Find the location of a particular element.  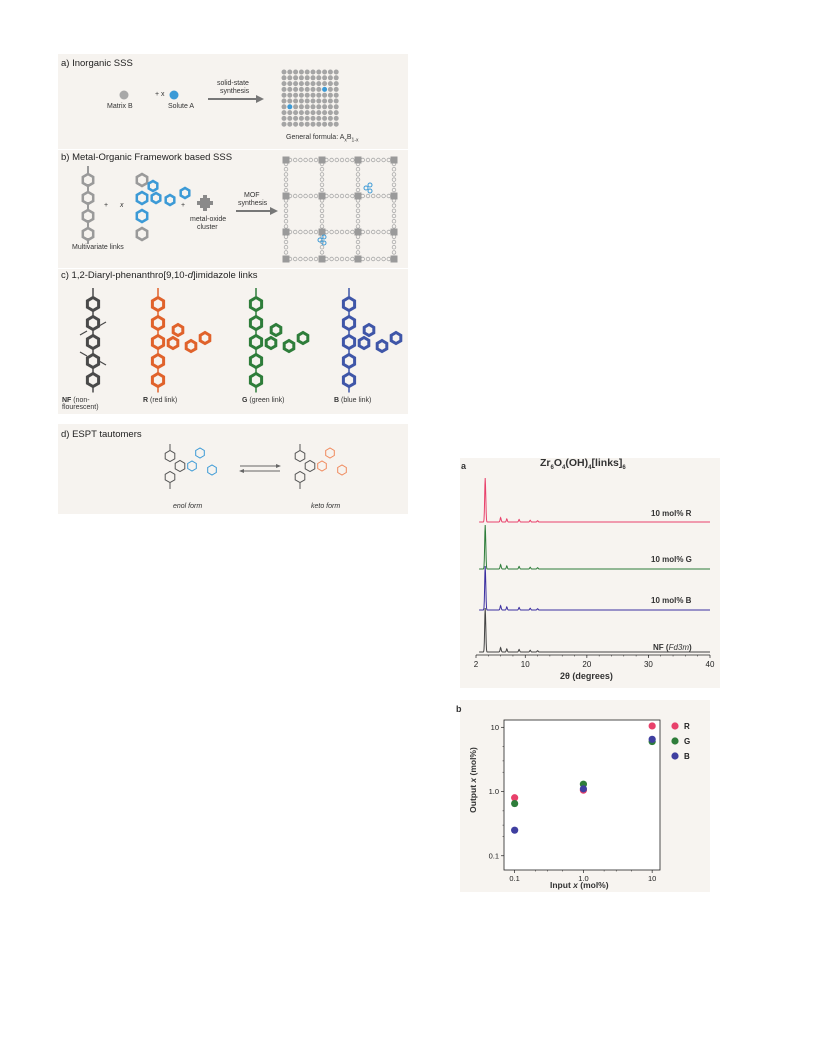

pxrd-x-tick-label: 40 is located at coordinates (710, 664).